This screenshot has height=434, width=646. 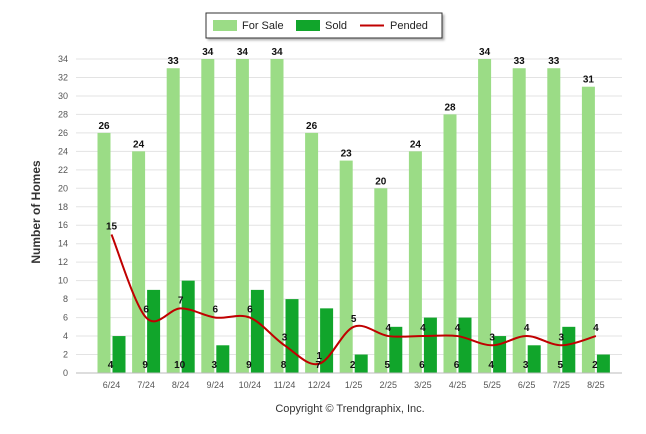 I want to click on y-tick-label: 34, so click(x=63, y=59).